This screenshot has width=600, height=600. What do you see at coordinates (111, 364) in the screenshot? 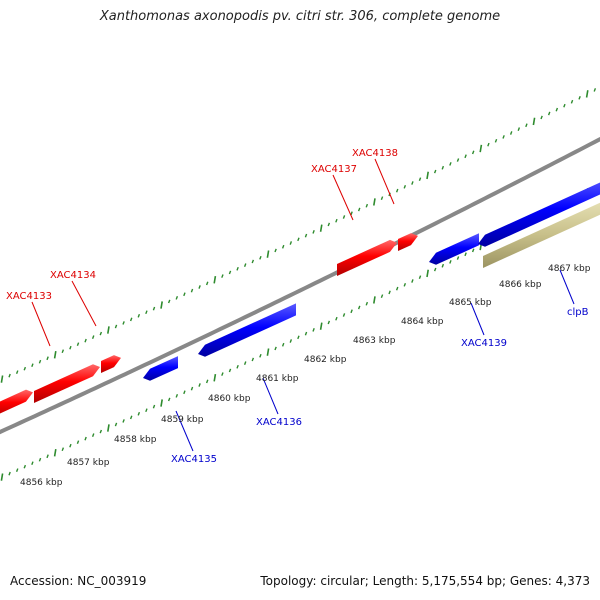
I see `gene-arrow-xac4134` at bounding box center [111, 364].